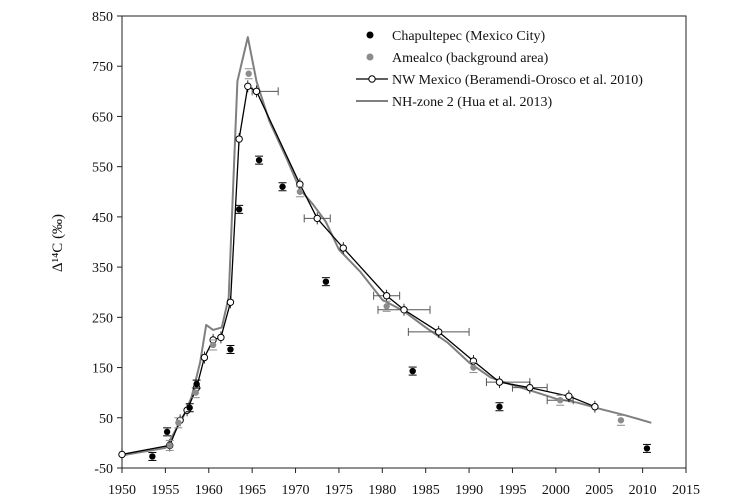  What do you see at coordinates (426, 490) in the screenshot?
I see `x-tick-label: 1985` at bounding box center [426, 490].